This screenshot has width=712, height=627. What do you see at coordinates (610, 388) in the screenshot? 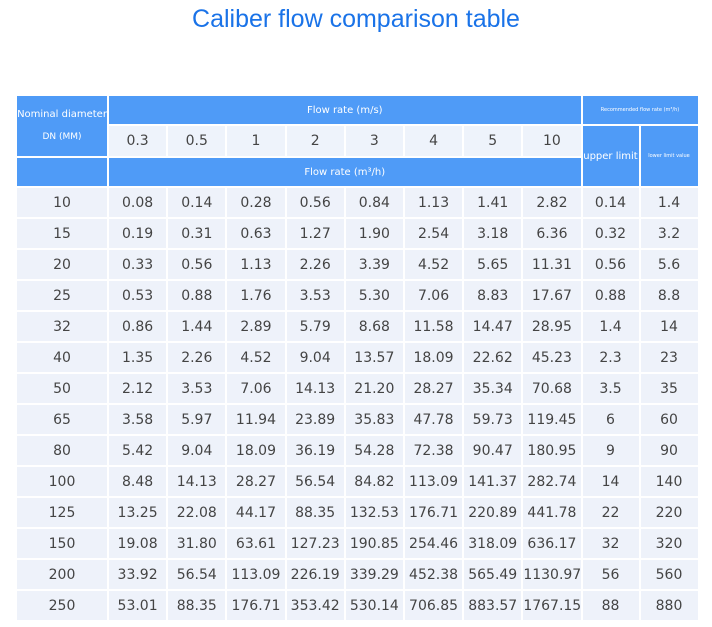
I see `table-cell: 3.5` at bounding box center [610, 388].